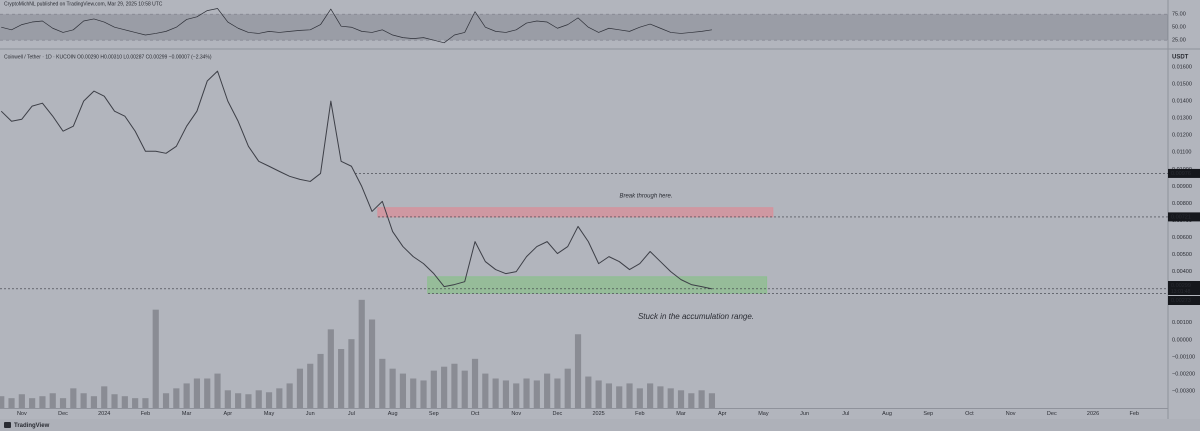 The image size is (1200, 431). I want to click on y-tick-label: 0.01400, so click(1182, 102).